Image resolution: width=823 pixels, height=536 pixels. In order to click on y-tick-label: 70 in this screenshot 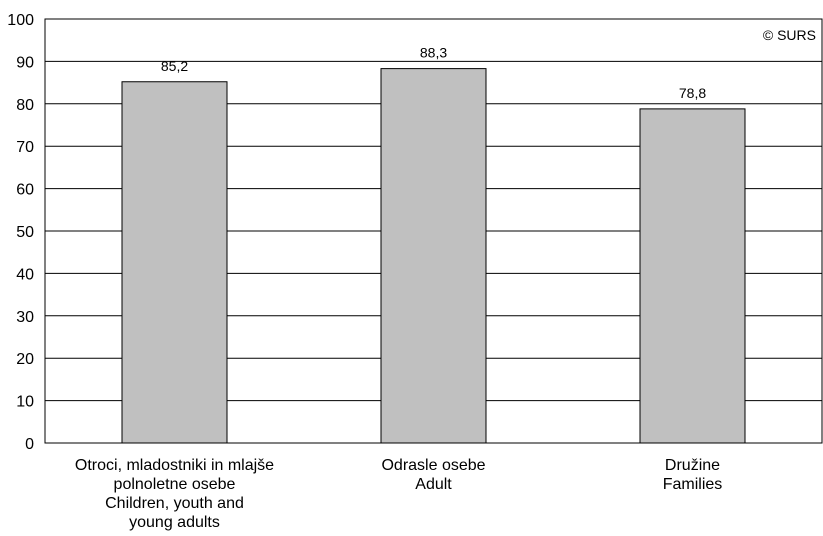, I will do `click(25, 147)`.